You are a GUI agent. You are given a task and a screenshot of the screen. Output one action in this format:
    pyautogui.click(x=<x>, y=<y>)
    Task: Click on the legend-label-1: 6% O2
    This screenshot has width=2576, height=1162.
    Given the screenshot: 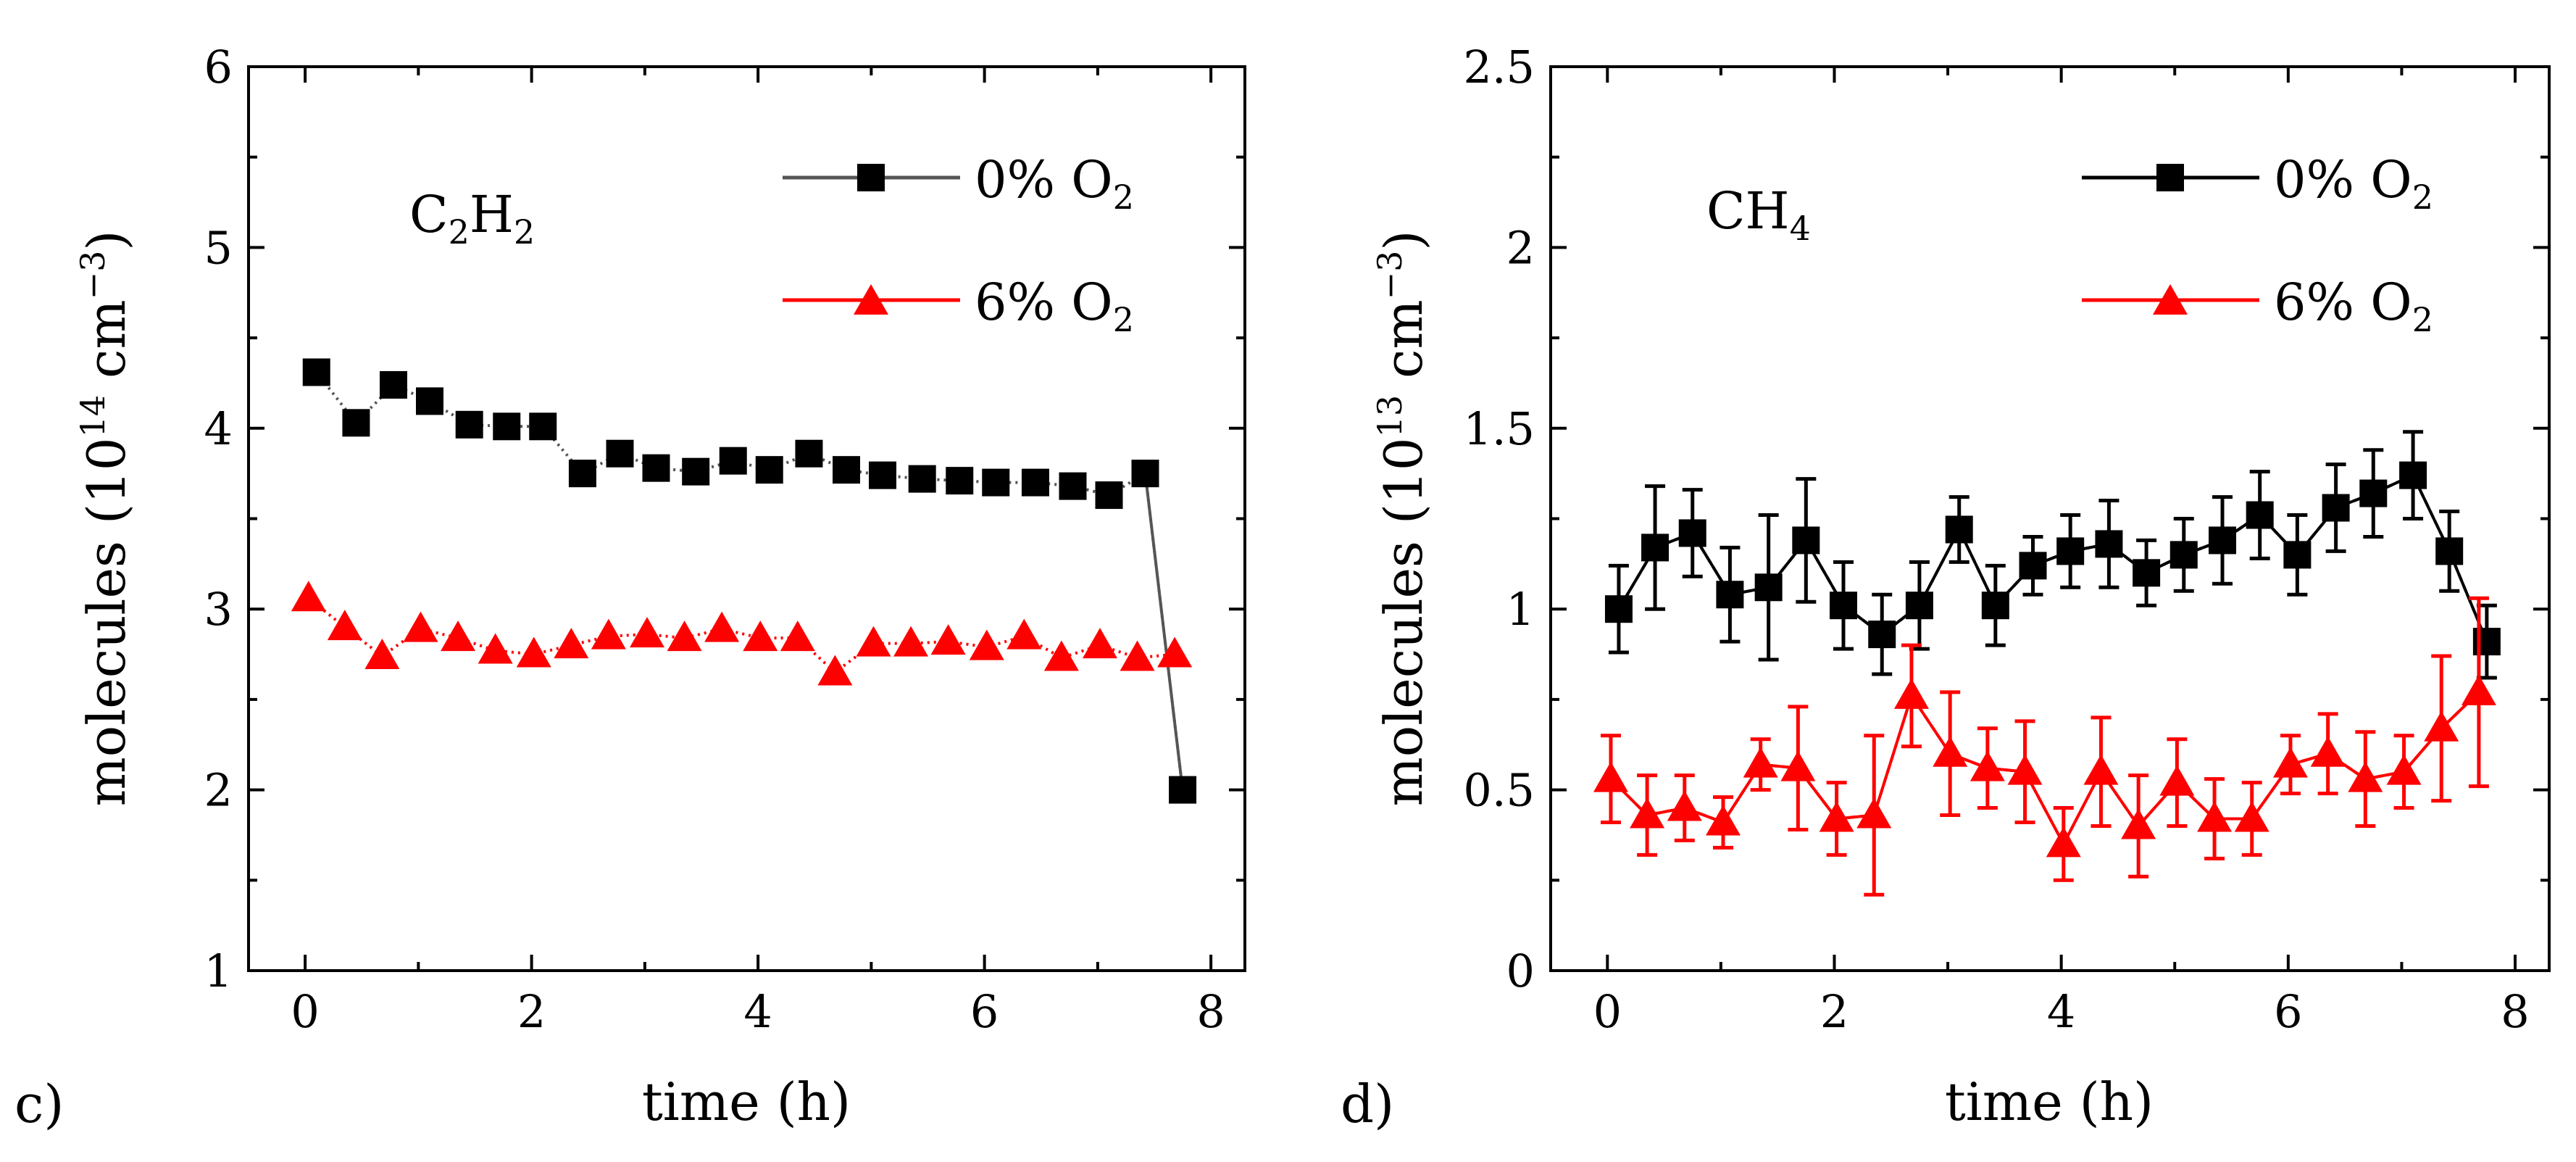 What is the action you would take?
    pyautogui.click(x=2353, y=306)
    